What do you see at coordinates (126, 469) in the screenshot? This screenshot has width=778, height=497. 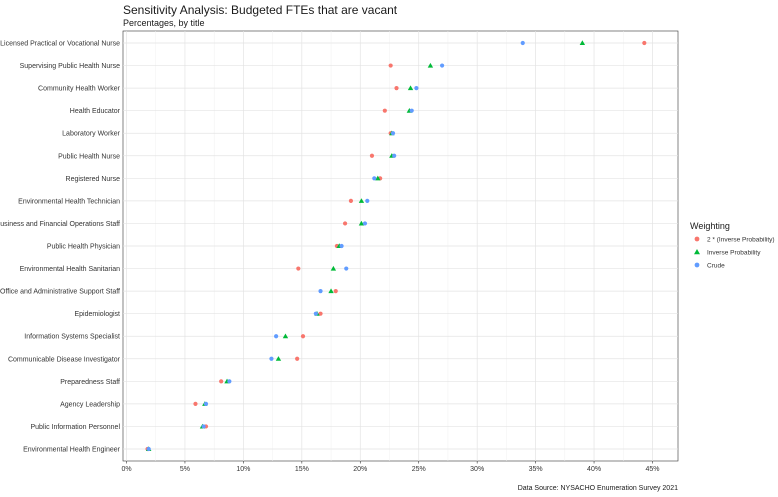 I see `x-tick-label: 0%` at bounding box center [126, 469].